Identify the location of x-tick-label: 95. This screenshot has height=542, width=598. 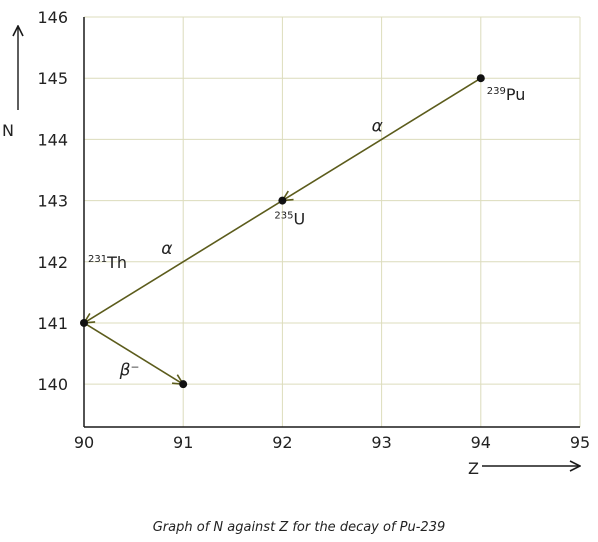
(580, 442).